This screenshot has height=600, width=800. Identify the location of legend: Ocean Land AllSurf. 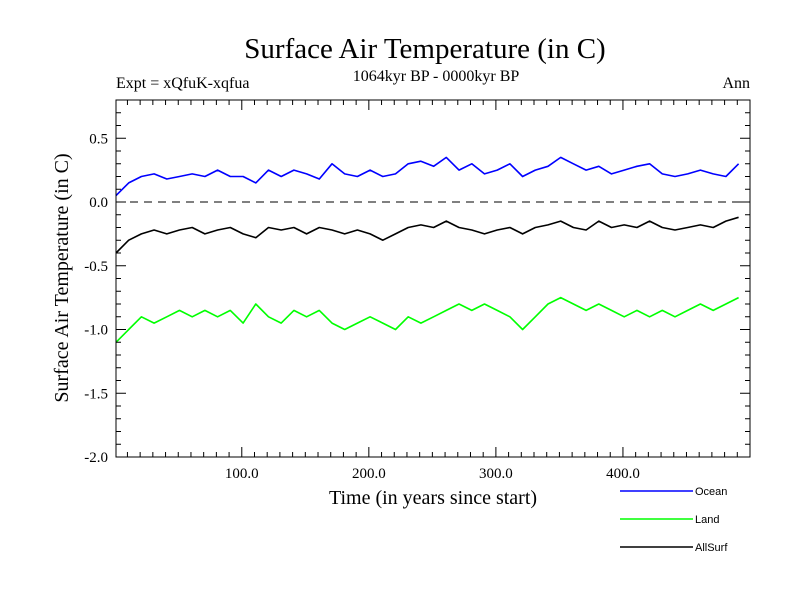
(674, 520).